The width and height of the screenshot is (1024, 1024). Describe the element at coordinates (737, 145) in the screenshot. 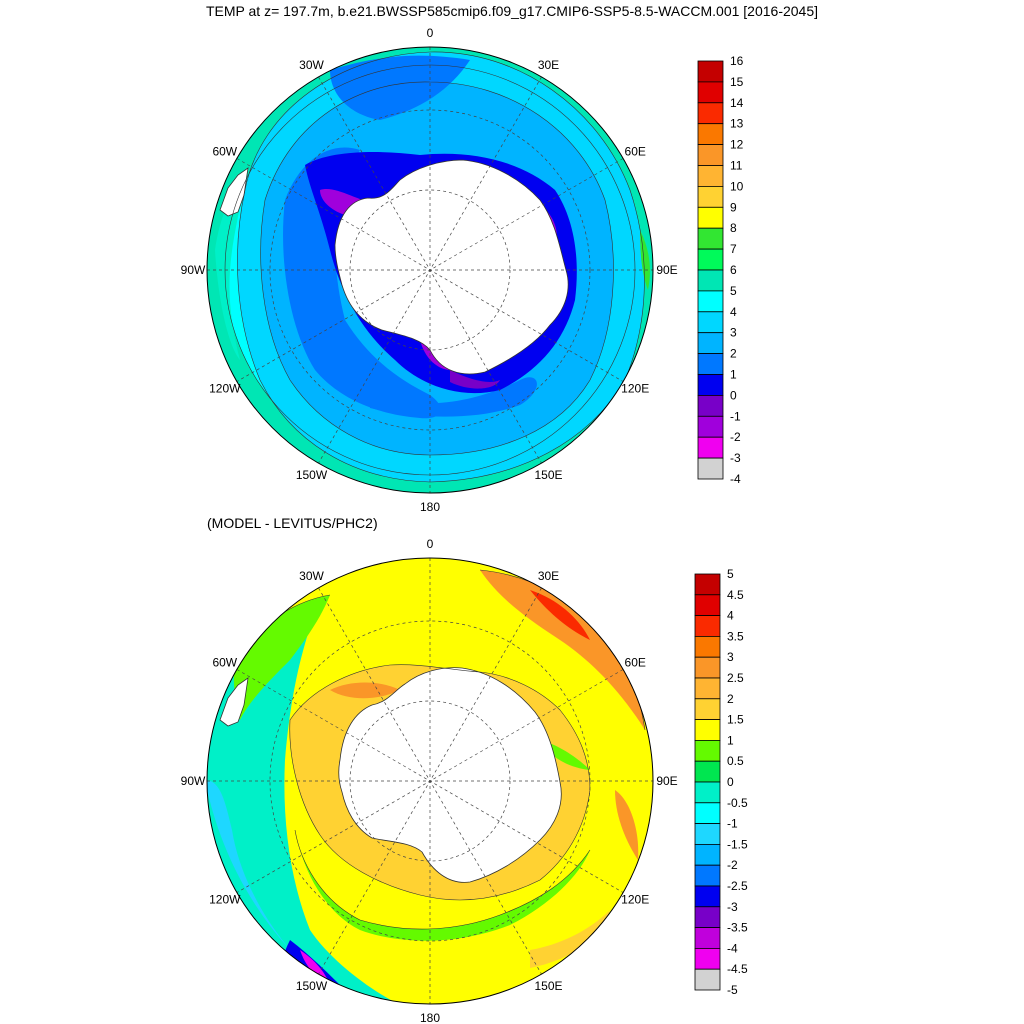

I see `colorbar-label: 12` at that location.